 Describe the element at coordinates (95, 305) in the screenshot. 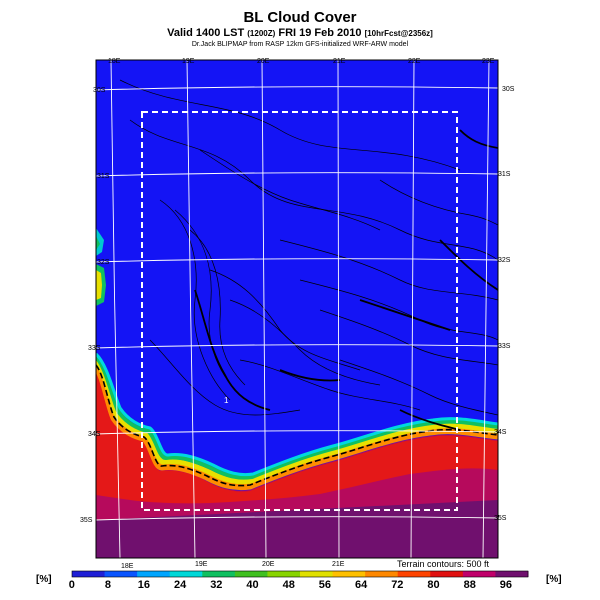

I see `left-lat-labels: 30S 31S 32S 33S 34S 35S` at that location.